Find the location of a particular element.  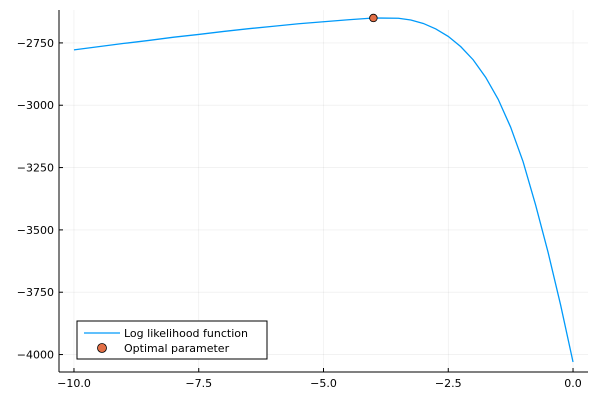

y-tick-label: −3750 is located at coordinates (35, 292).